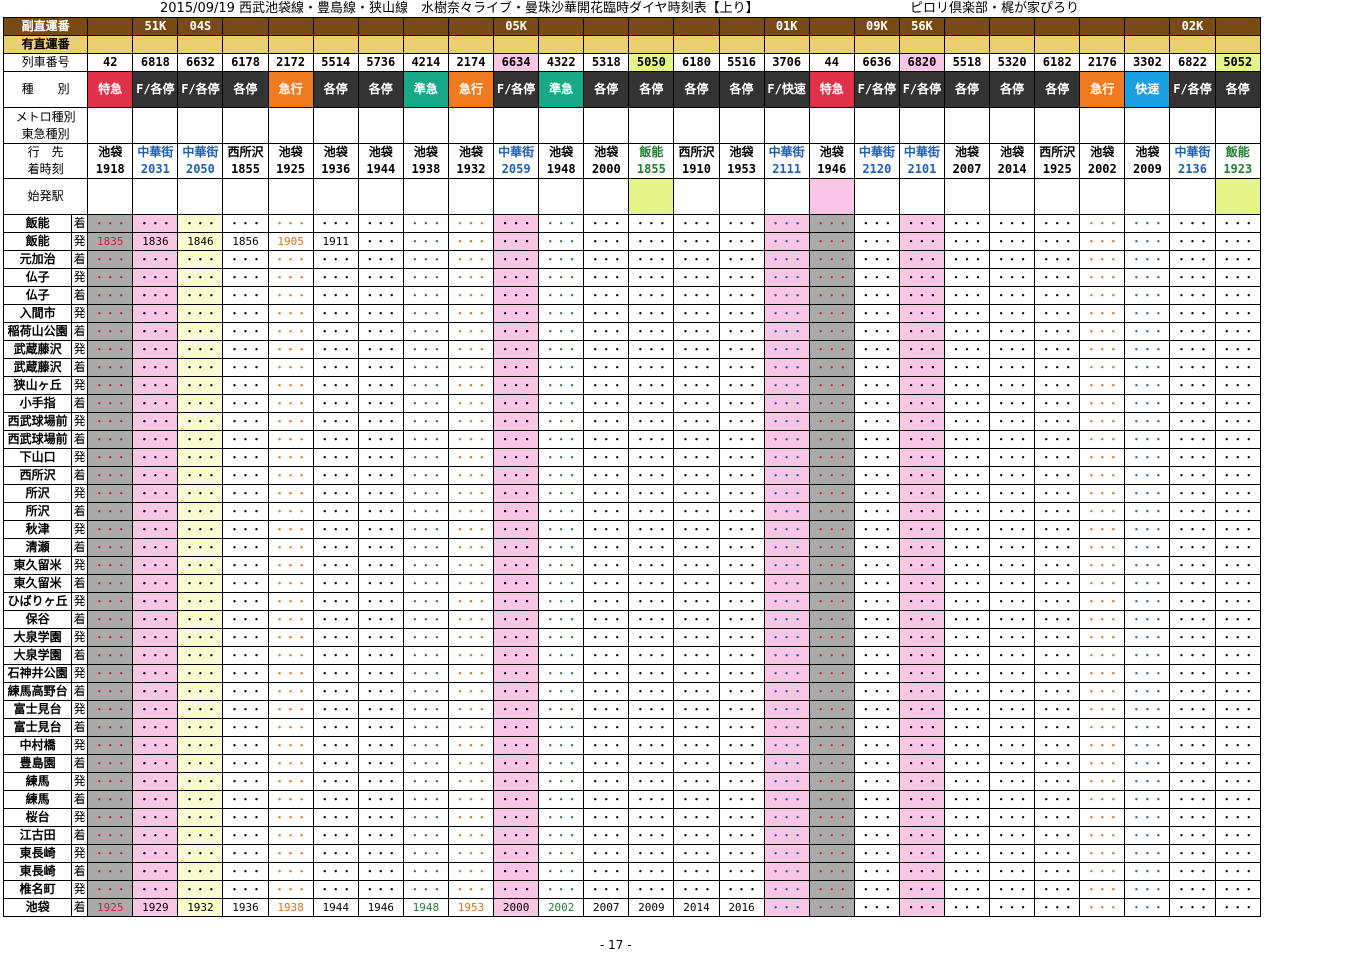 This screenshot has height=955, width=1352. What do you see at coordinates (80, 547) in the screenshot?
I see `arr-dep-mark: 着` at bounding box center [80, 547].